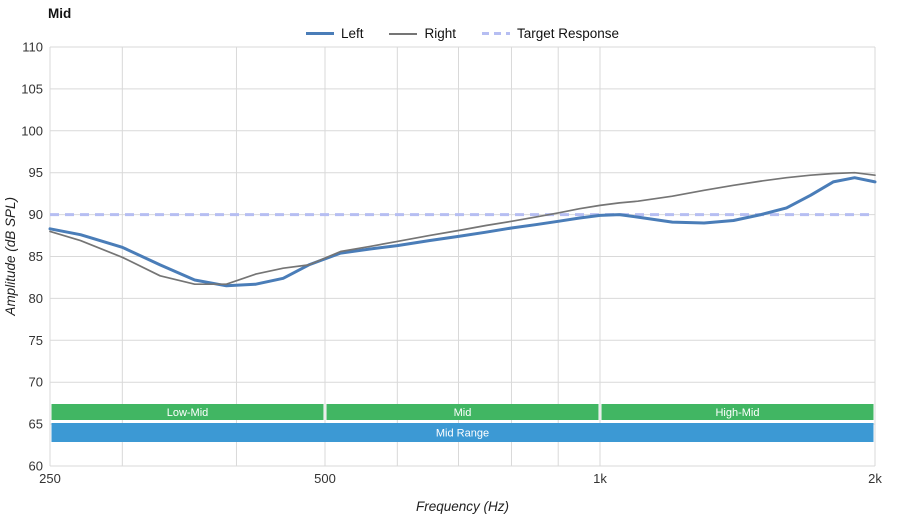  Describe the element at coordinates (36, 172) in the screenshot. I see `svg-text: 95` at that location.